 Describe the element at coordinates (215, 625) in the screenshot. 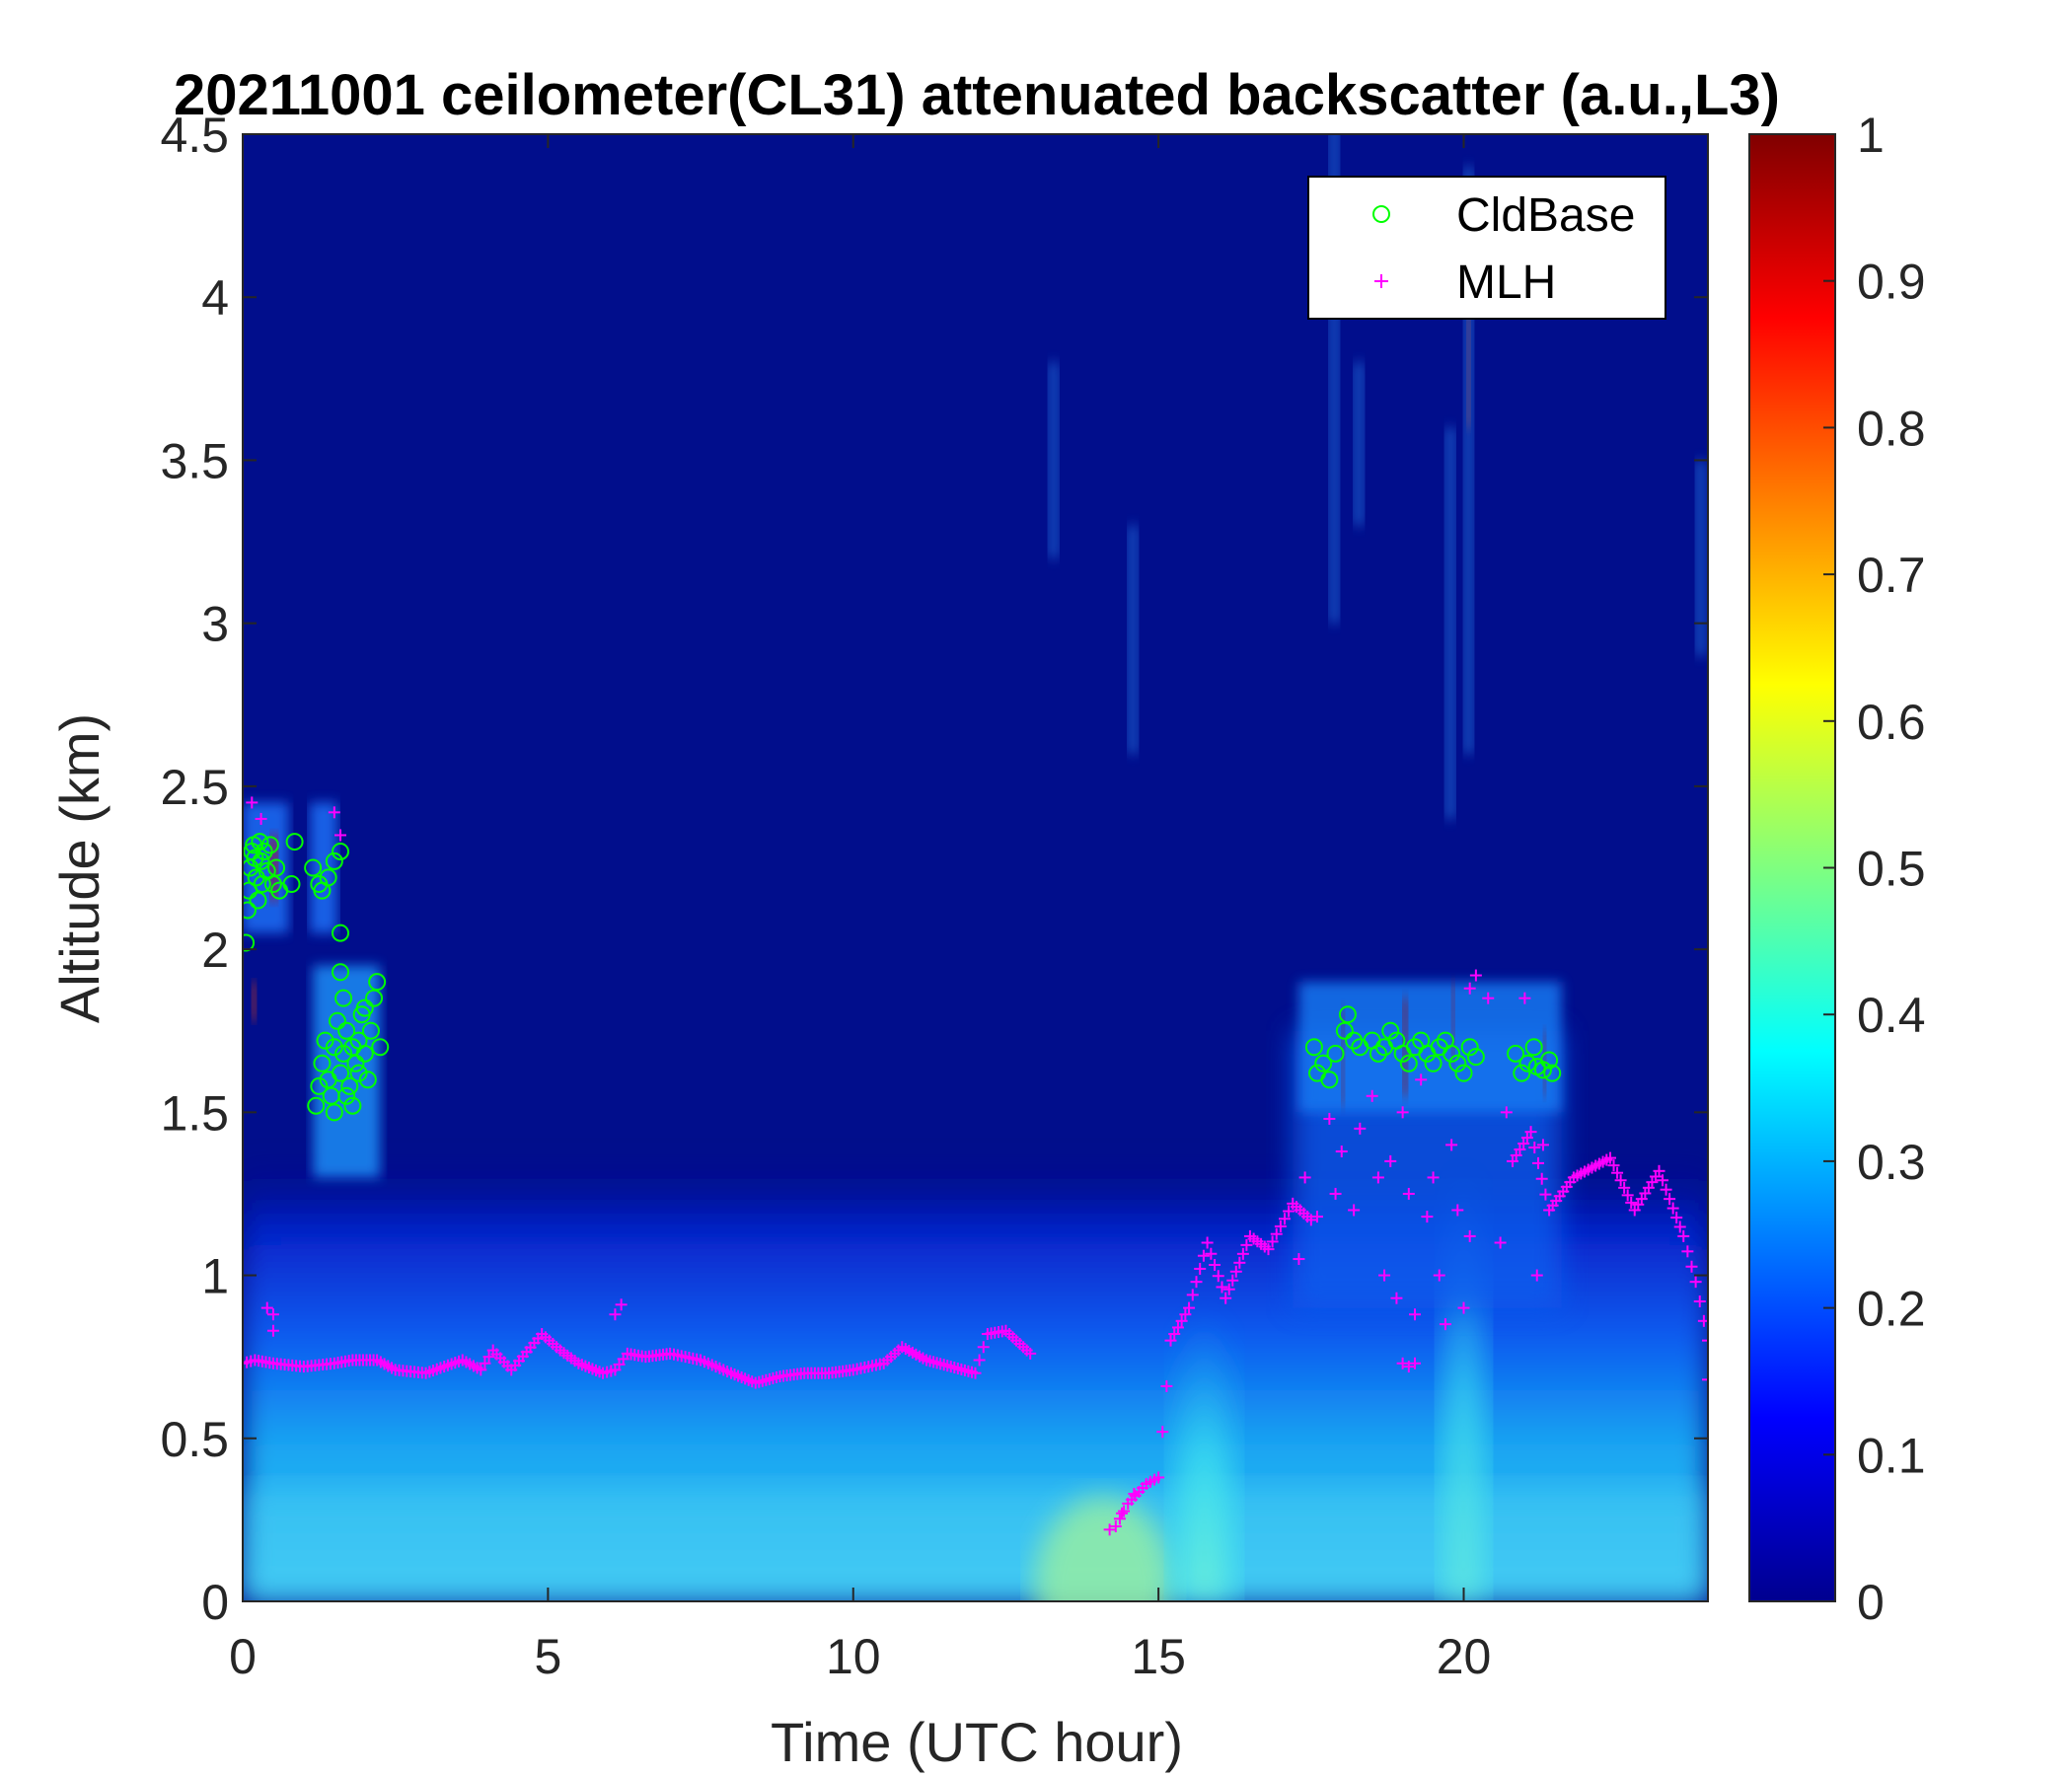

I see `y-tick-label-6: 3` at that location.